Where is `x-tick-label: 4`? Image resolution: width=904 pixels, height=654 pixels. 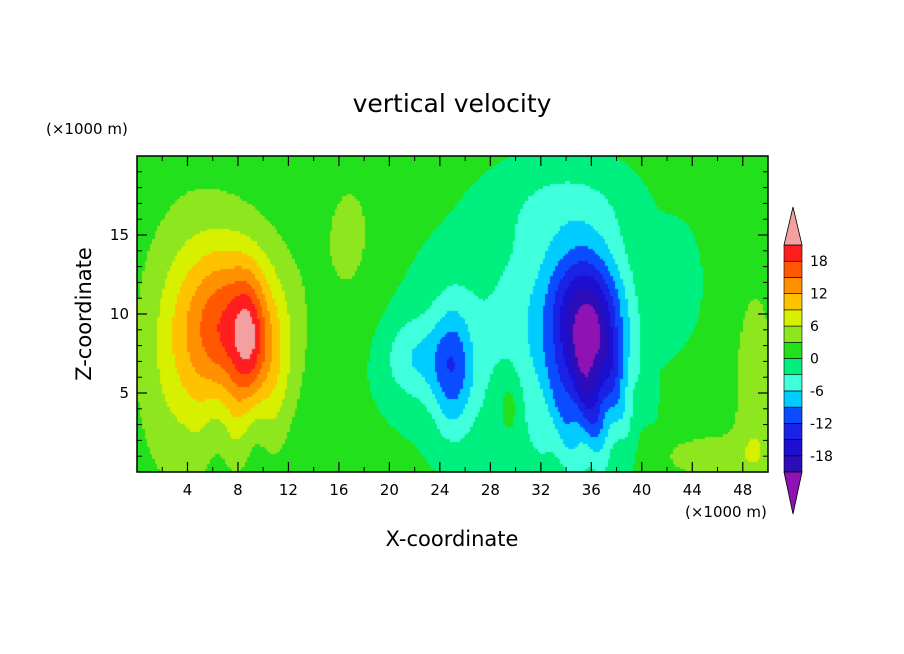 x-tick-label: 4 is located at coordinates (188, 490).